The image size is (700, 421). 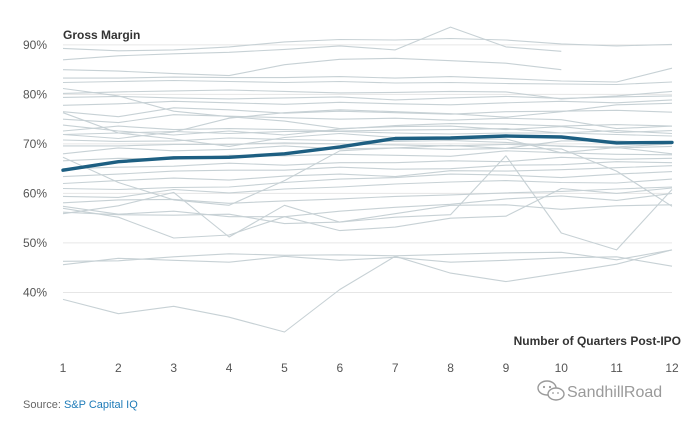 I want to click on x-tick-label: 4, so click(x=229, y=368).